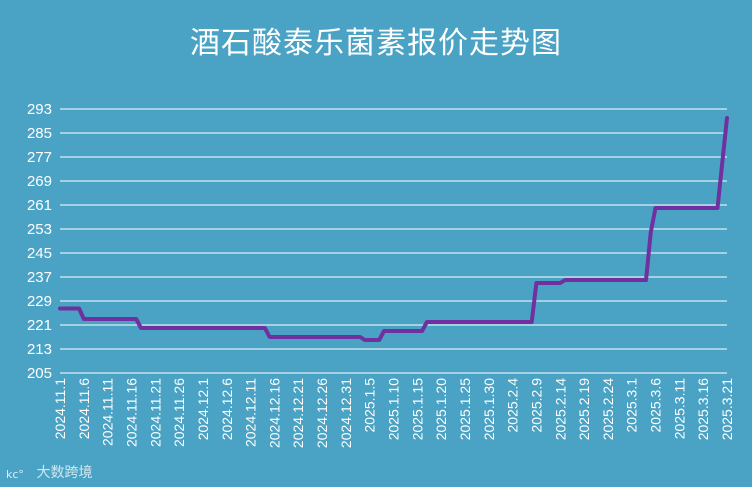  I want to click on x-tick-label: 2025.2.19, so click(584, 409).